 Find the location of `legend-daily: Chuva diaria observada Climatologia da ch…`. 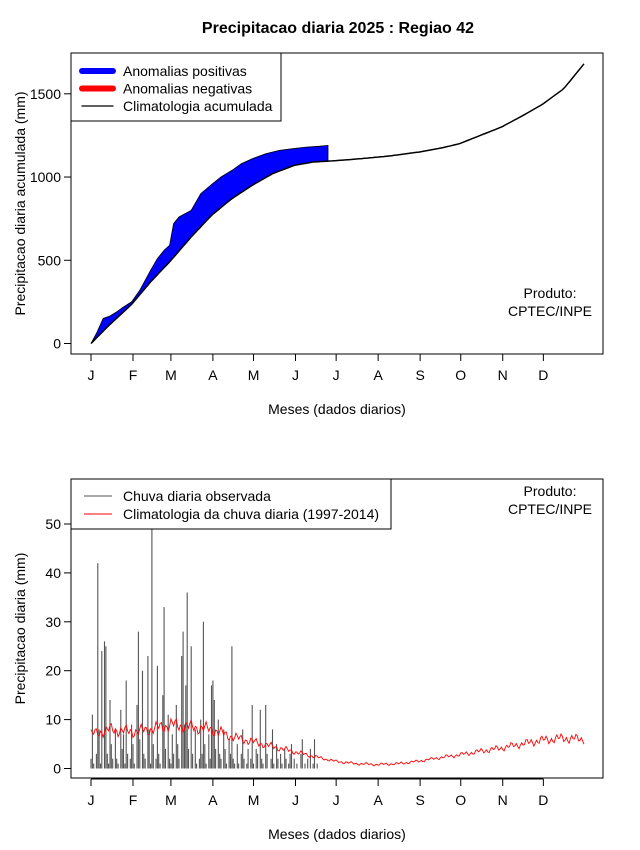

legend-daily: Chuva diaria observada Climatologia da ch… is located at coordinates (231, 504).